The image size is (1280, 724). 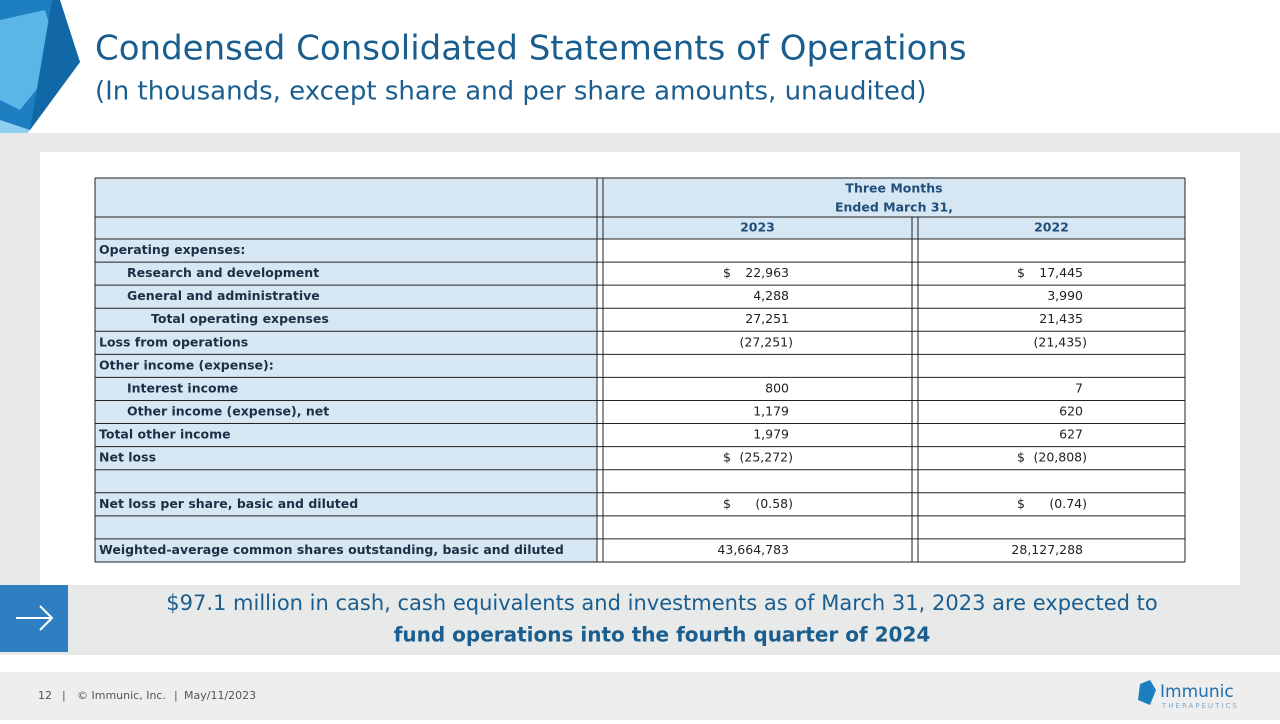 I want to click on logo: Immunic, so click(x=1197, y=692).